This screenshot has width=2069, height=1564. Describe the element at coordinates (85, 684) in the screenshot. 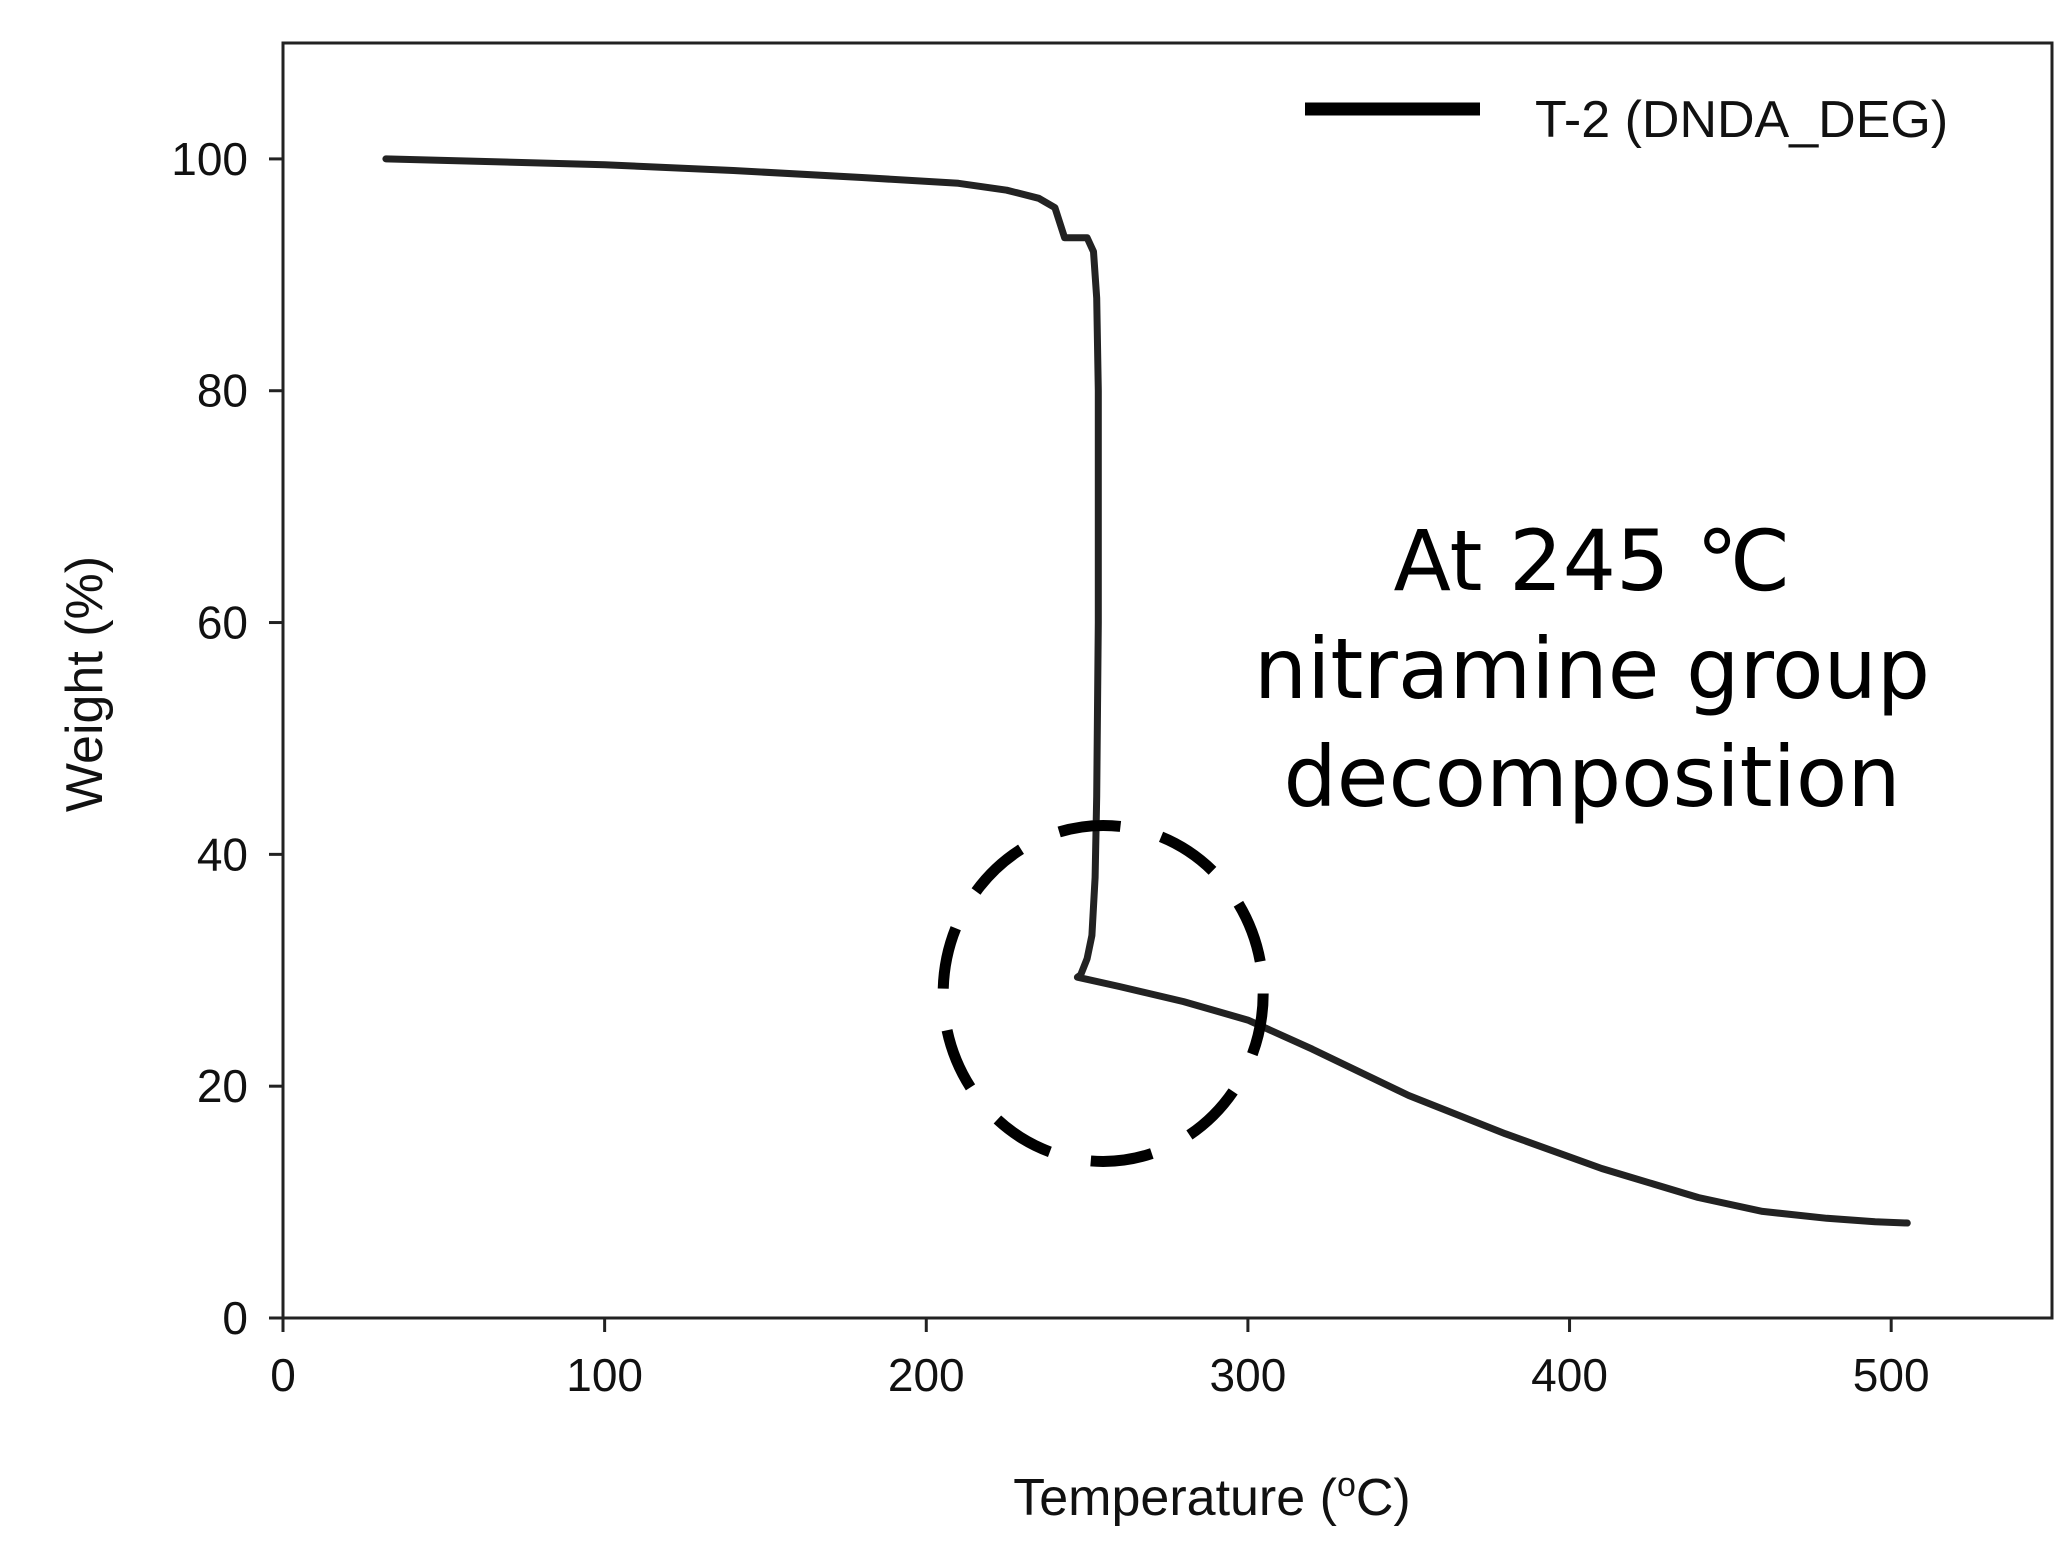

I see `y-axis-title: Weight (%)` at that location.